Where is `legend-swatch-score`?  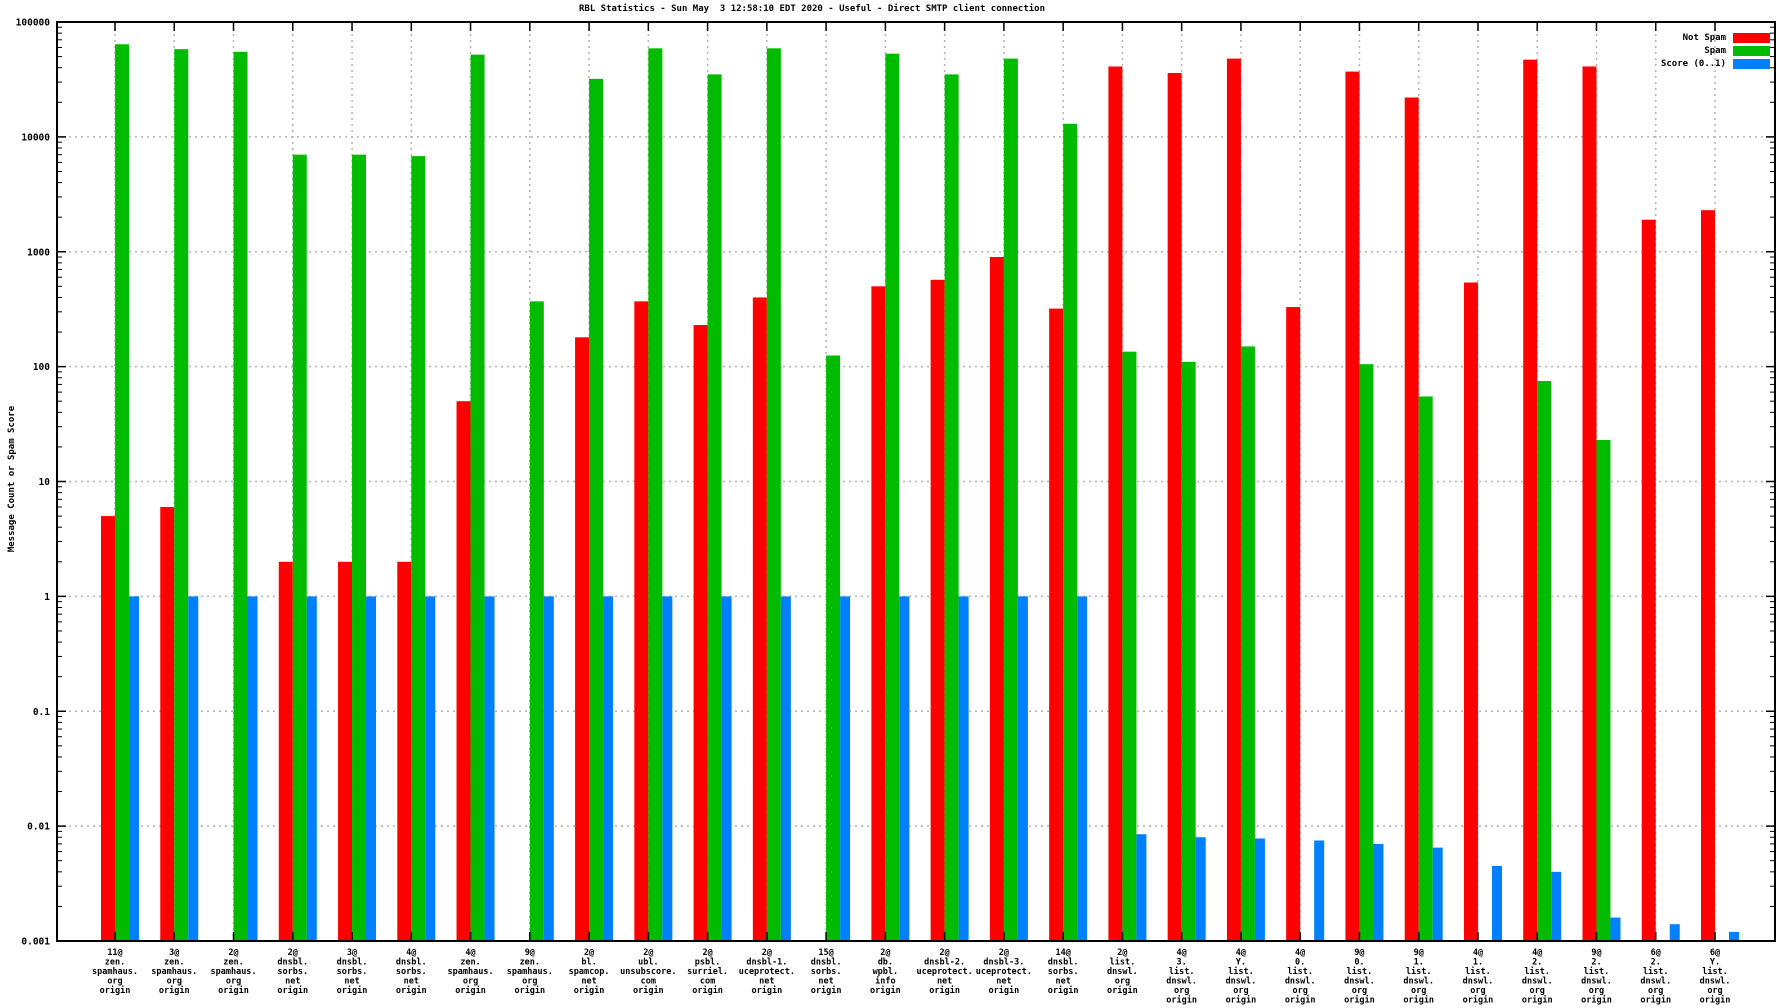
legend-swatch-score is located at coordinates (1751, 63).